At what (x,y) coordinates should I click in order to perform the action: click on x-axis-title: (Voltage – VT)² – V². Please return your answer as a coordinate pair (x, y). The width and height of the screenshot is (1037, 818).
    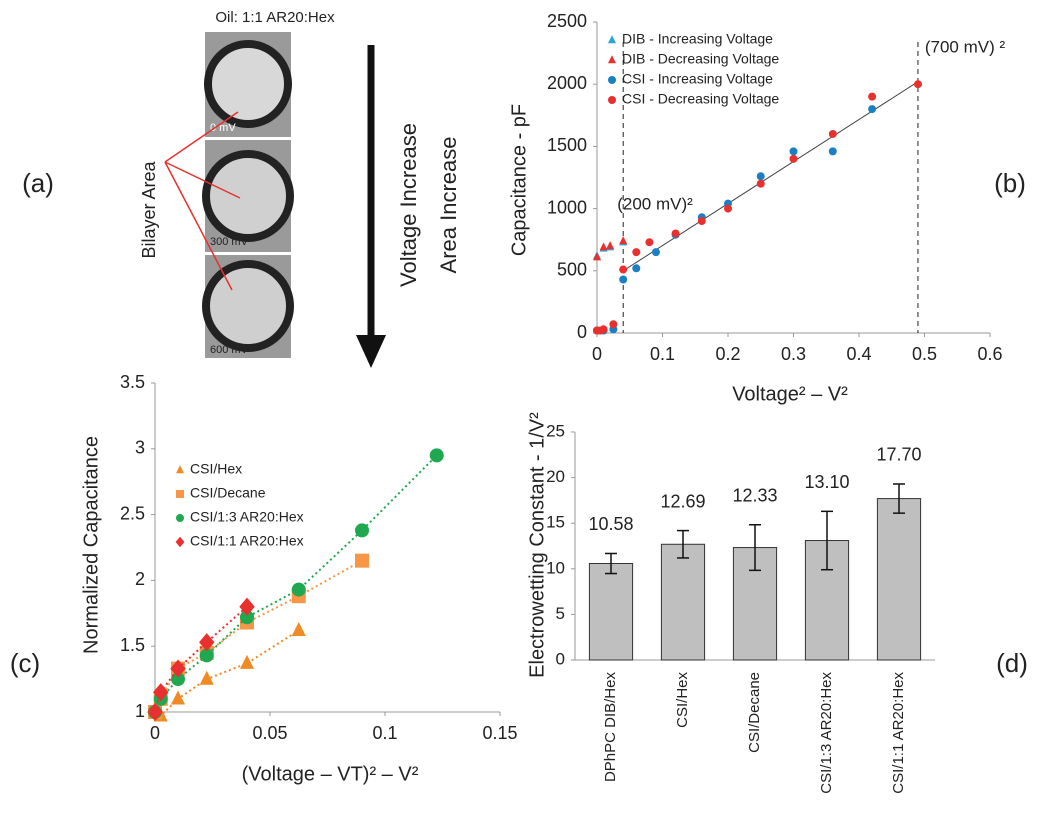
    Looking at the image, I should click on (330, 774).